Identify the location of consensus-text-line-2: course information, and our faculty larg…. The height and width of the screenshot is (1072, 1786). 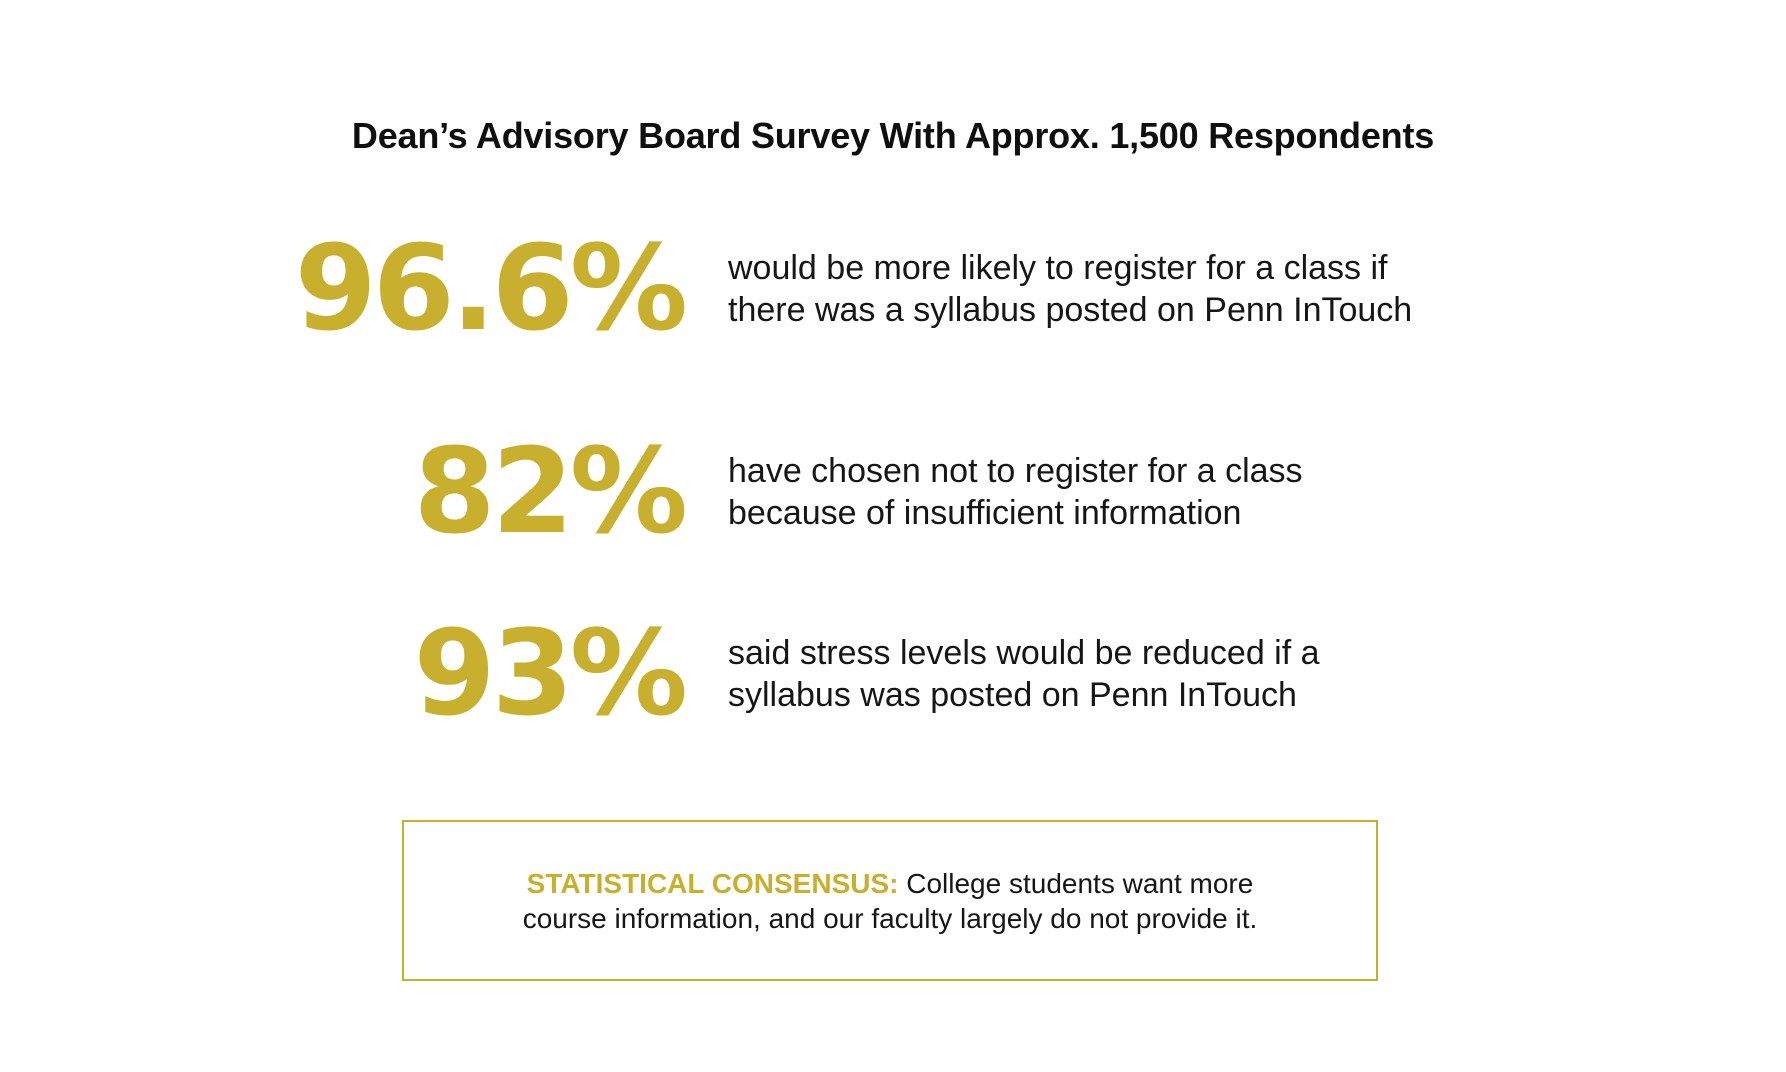
(890, 918).